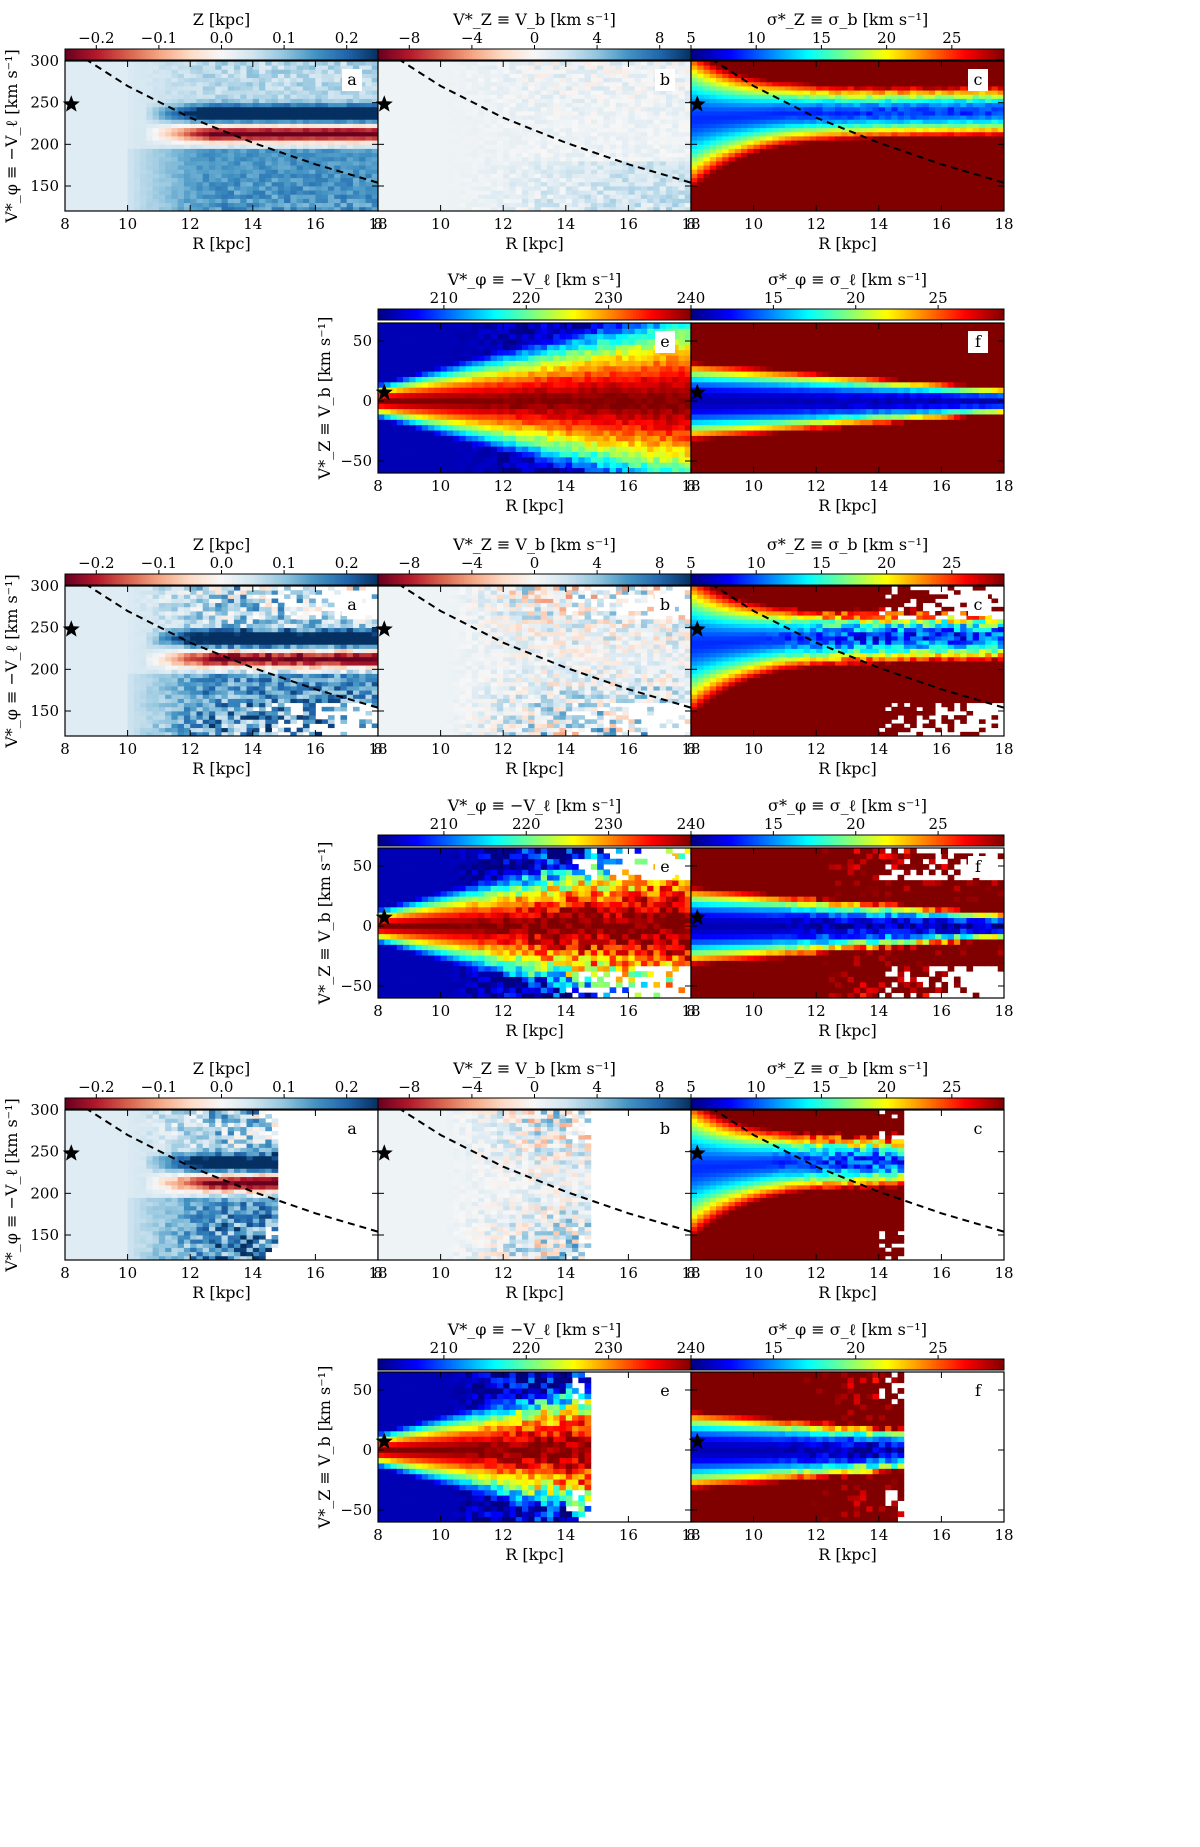  Describe the element at coordinates (847, 279) in the screenshot. I see `colorbar-label: σ*_φ ≡ σ_ℓ [km s⁻¹]` at that location.